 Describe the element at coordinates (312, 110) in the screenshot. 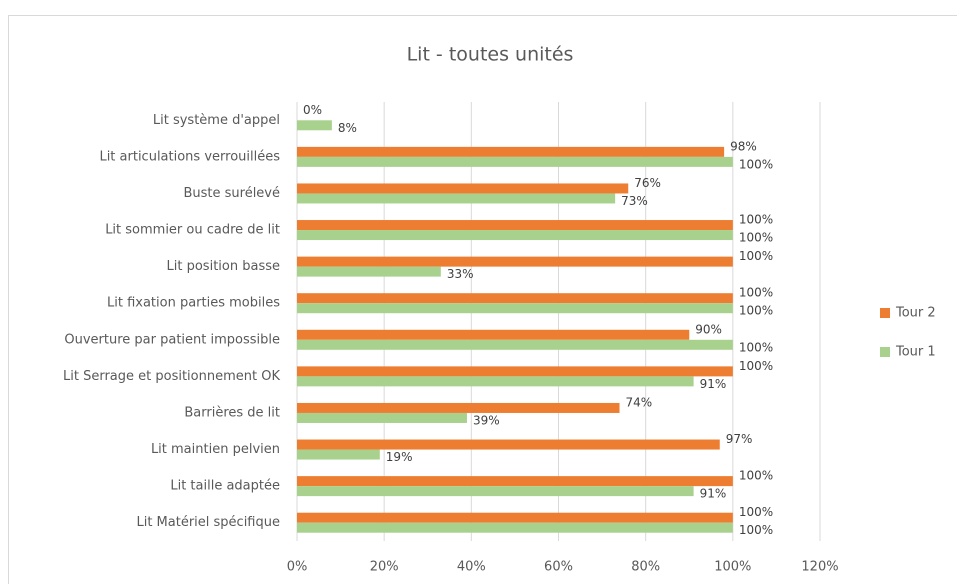

I see `data-label: 0%` at that location.